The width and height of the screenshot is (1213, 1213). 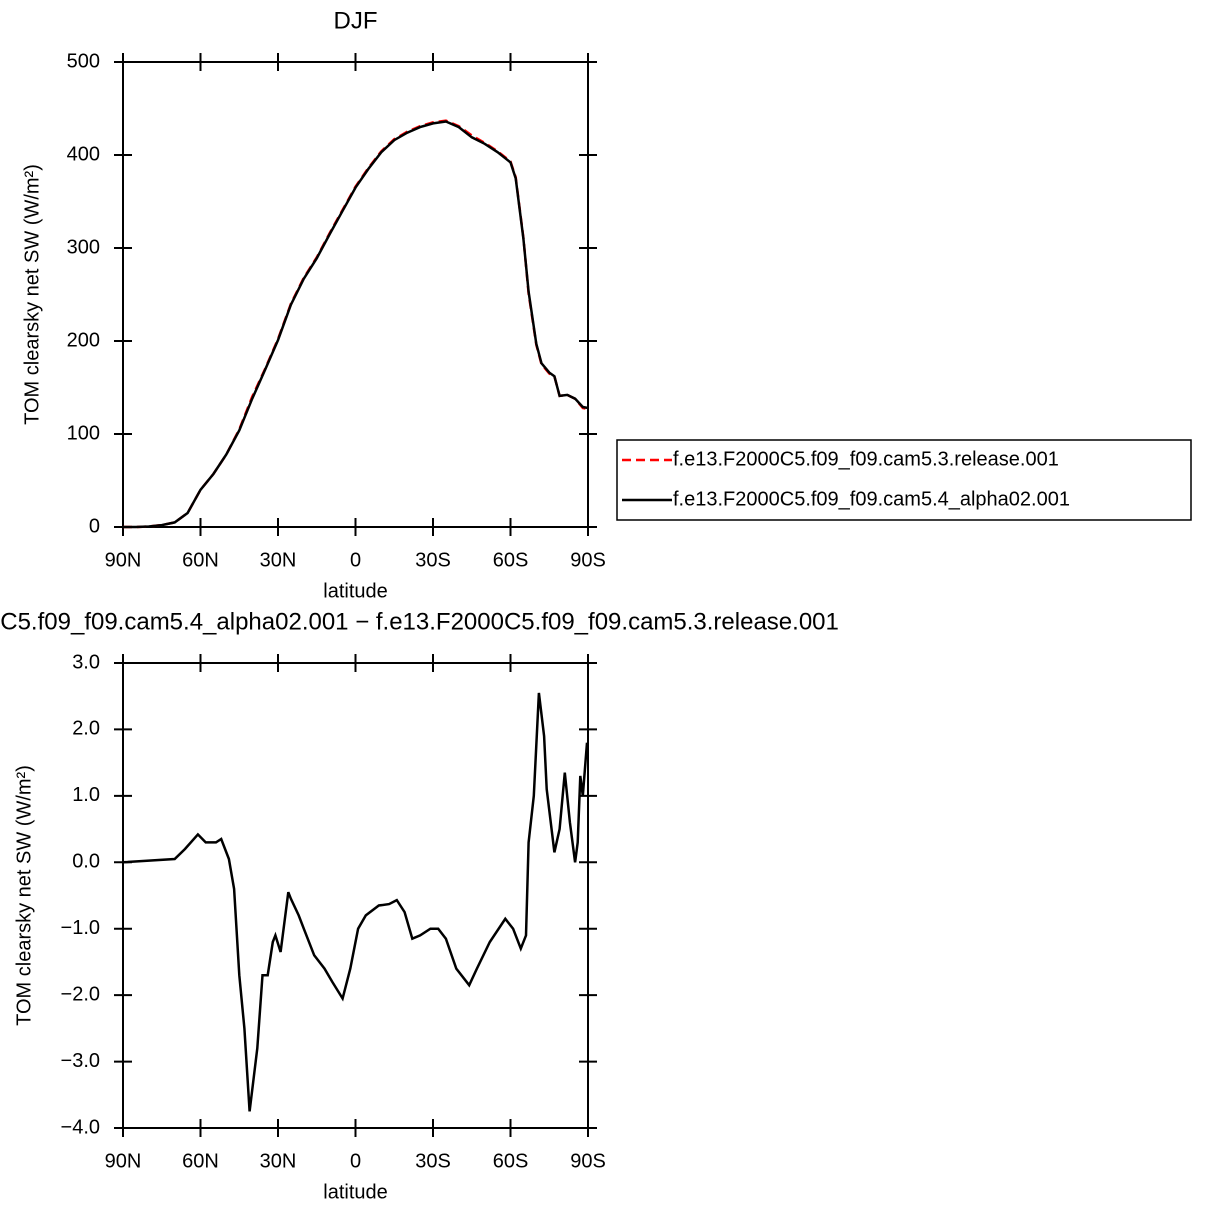 I want to click on y-tick-label: 300, so click(x=83, y=247).